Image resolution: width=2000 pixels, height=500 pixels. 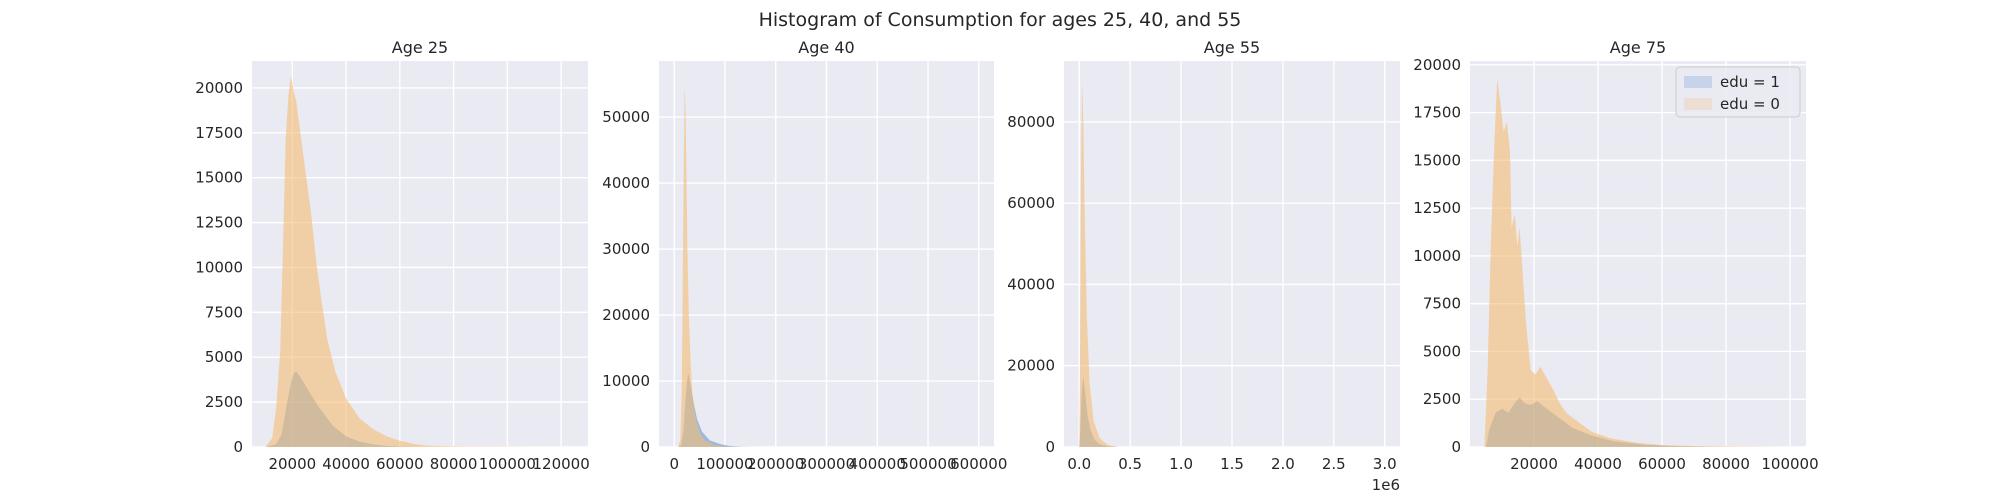 I want to click on legend-label: edu = 0, so click(x=1750, y=104).